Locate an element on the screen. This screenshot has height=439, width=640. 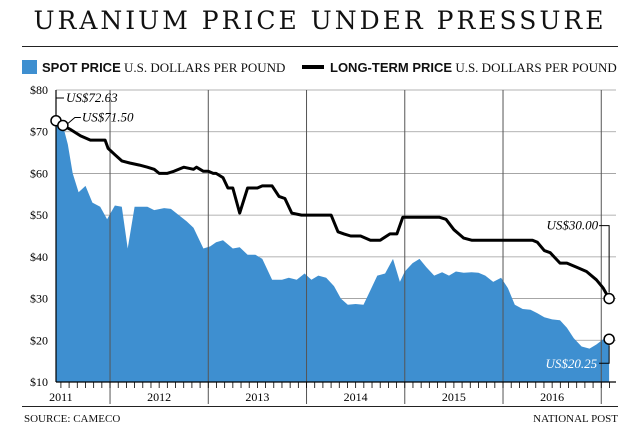
legend-item-spot: SPOT PRICE U.S. DOLLARS PER POUND is located at coordinates (153, 68).